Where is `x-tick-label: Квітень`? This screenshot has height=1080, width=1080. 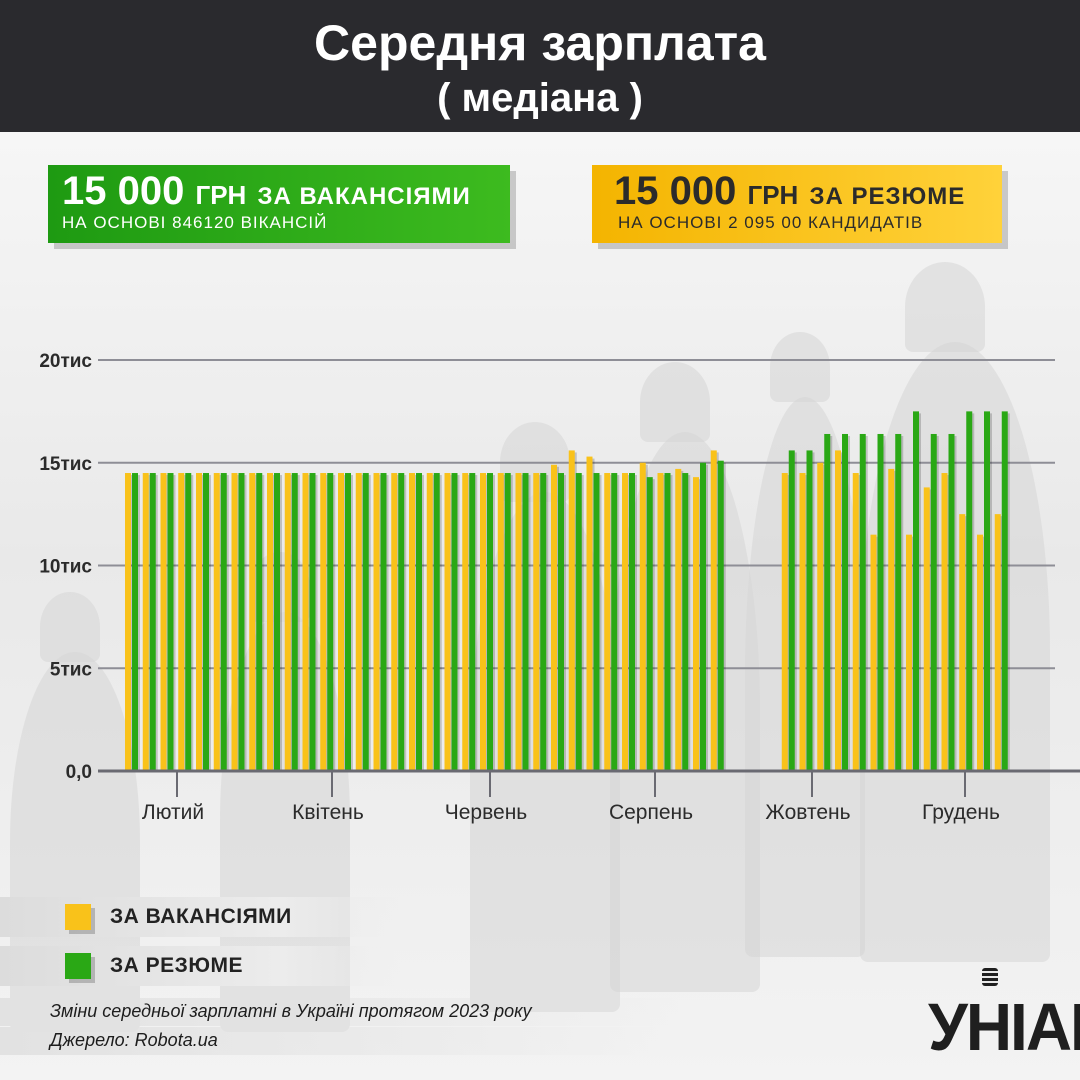 x-tick-label: Квітень is located at coordinates (328, 812).